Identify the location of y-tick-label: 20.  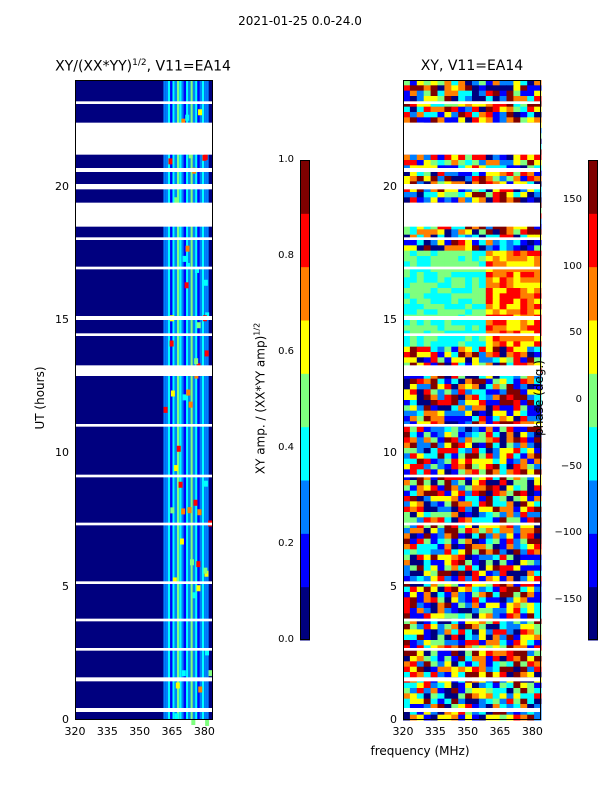
(390, 186).